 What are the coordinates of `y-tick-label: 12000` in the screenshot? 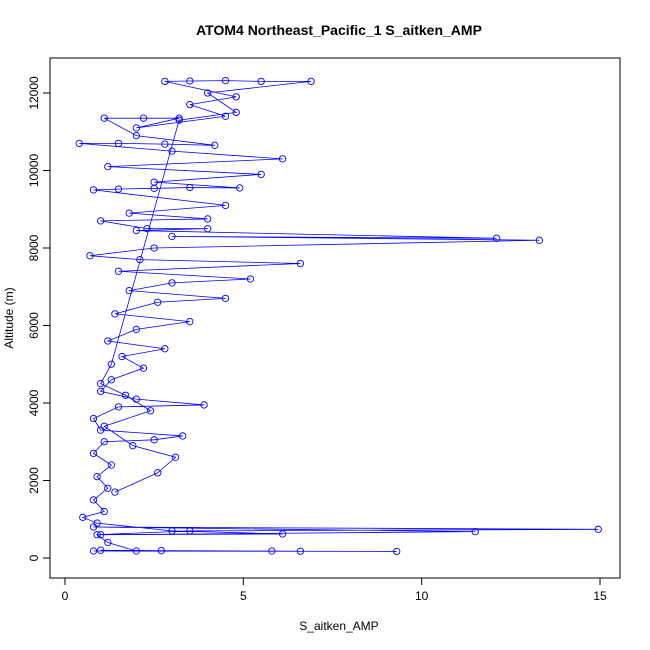 It's located at (34, 93).